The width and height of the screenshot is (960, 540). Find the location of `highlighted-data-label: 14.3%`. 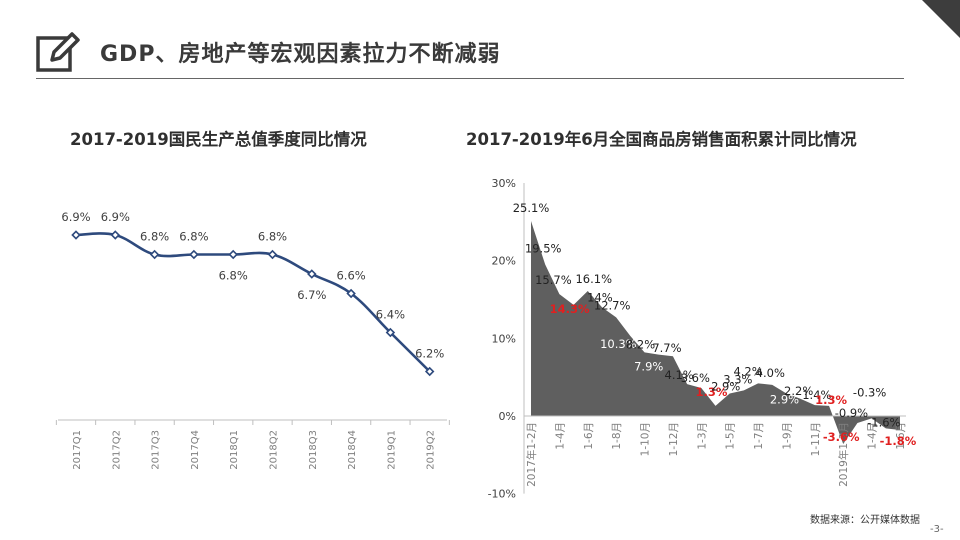

highlighted-data-label: 14.3% is located at coordinates (570, 309).